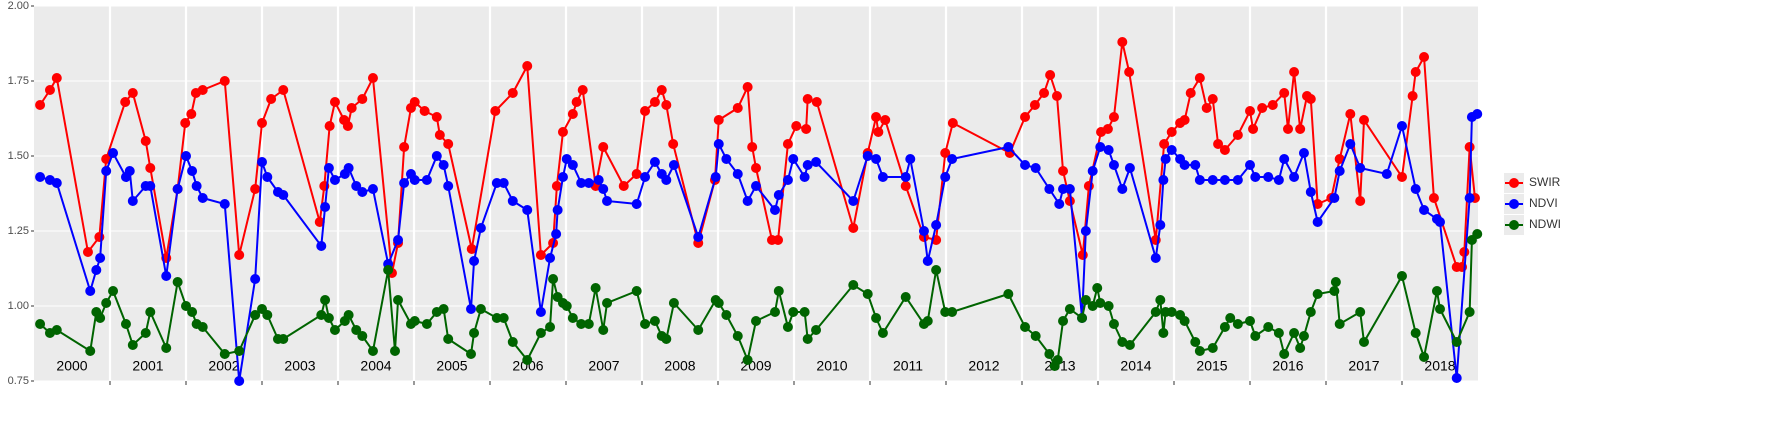 The width and height of the screenshot is (1773, 442). I want to click on year-label: 2001, so click(147, 366).